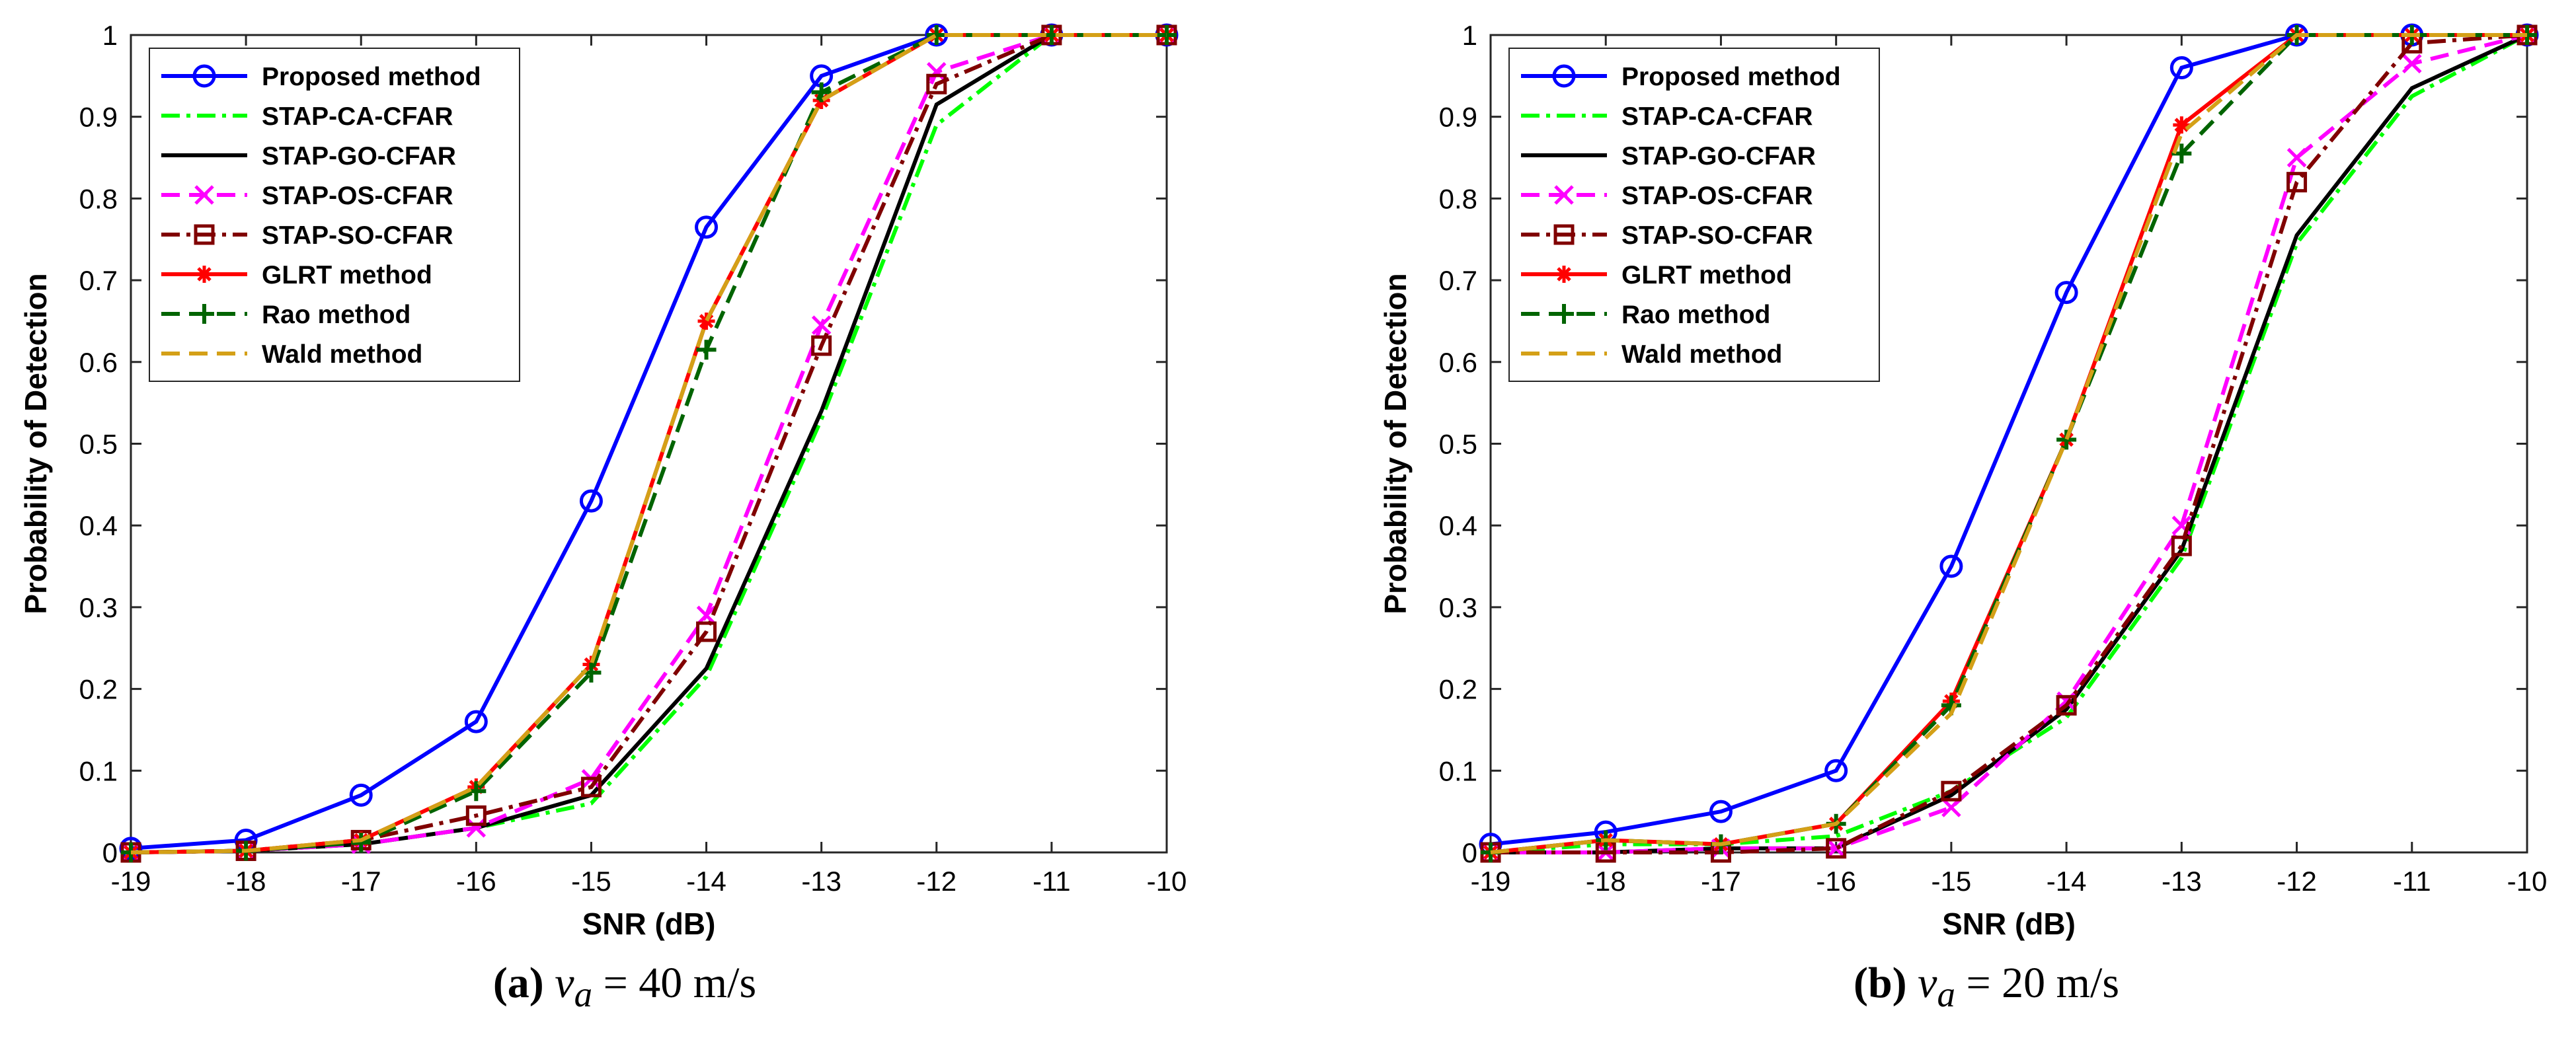 The height and width of the screenshot is (1050, 2576). I want to click on y-tick-label: 0.5, so click(98, 445).